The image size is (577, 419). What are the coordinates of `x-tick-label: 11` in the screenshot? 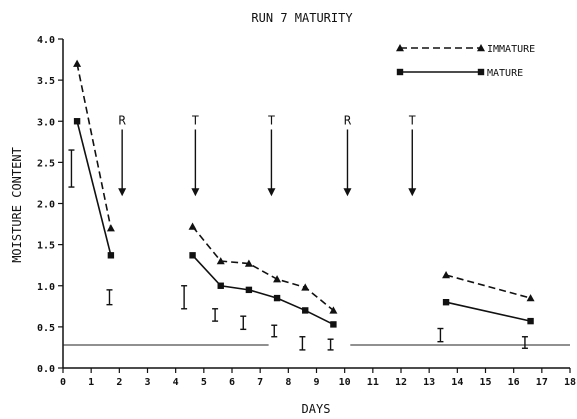 It's located at (373, 382).